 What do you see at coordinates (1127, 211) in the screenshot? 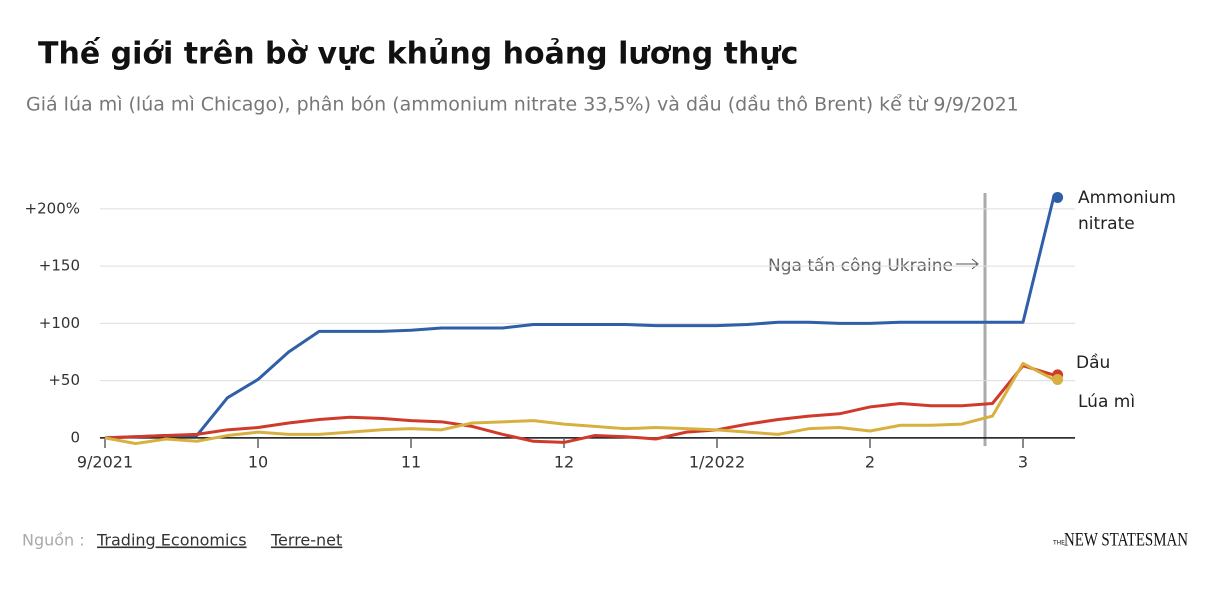
I see `legend-label: Ammonium nitrate` at bounding box center [1127, 211].